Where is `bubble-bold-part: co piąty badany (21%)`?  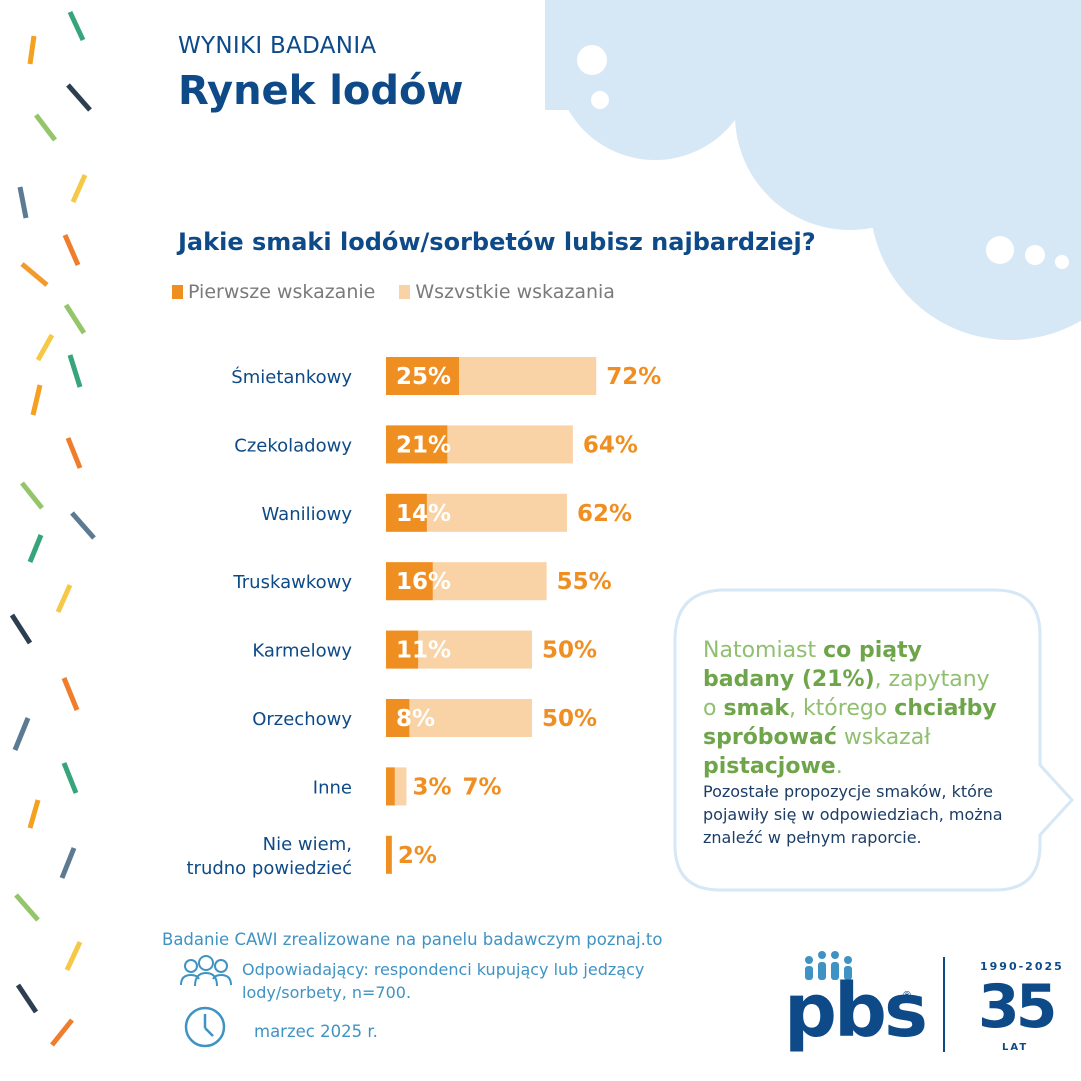
bubble-bold-part: co piąty badany (21%) is located at coordinates (812, 665).